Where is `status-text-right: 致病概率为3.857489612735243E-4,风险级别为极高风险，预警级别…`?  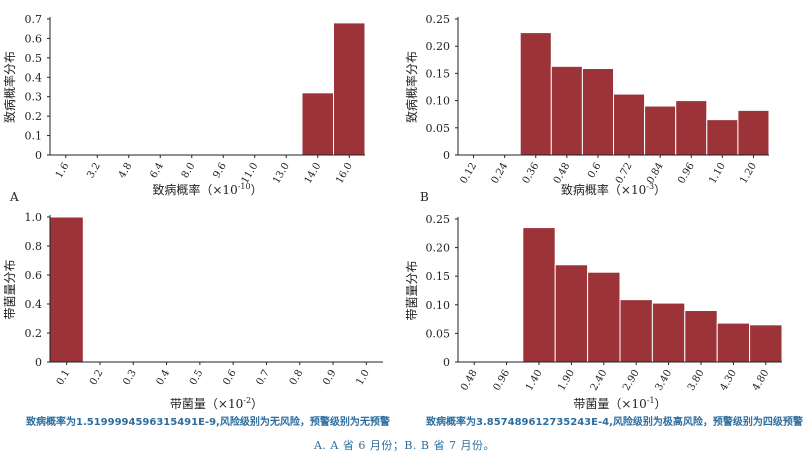
status-text-right: 致病概率为3.857489612735243E-4,风险级别为极高风险，预警级别… is located at coordinates (614, 422).